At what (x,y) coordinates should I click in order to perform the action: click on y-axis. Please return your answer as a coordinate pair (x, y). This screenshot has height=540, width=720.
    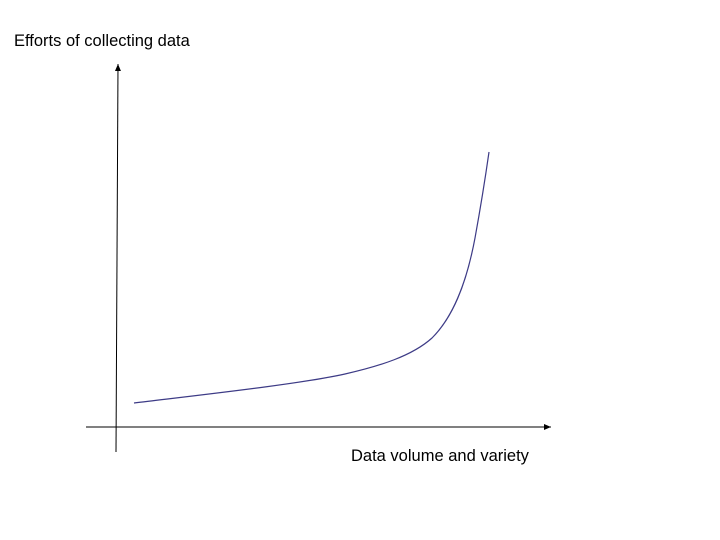
    Looking at the image, I should click on (117, 258).